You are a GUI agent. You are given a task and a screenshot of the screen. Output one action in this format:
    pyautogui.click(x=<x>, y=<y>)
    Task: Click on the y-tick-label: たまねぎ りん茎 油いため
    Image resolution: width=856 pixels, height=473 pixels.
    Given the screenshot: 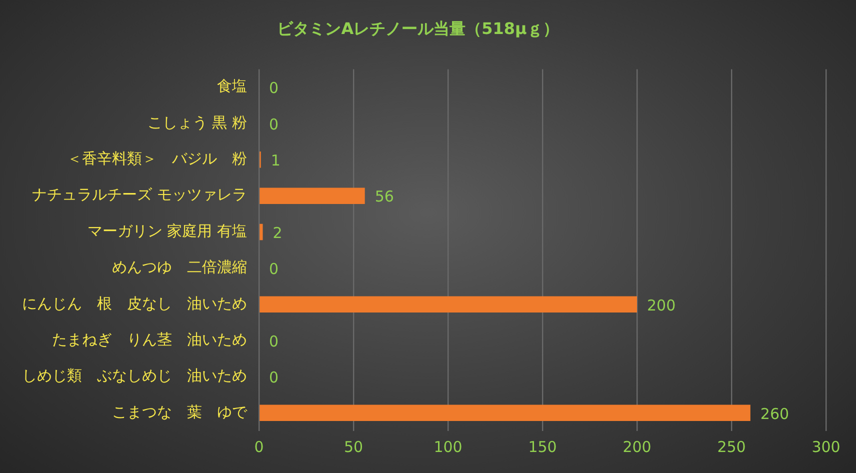 What is the action you would take?
    pyautogui.click(x=149, y=339)
    